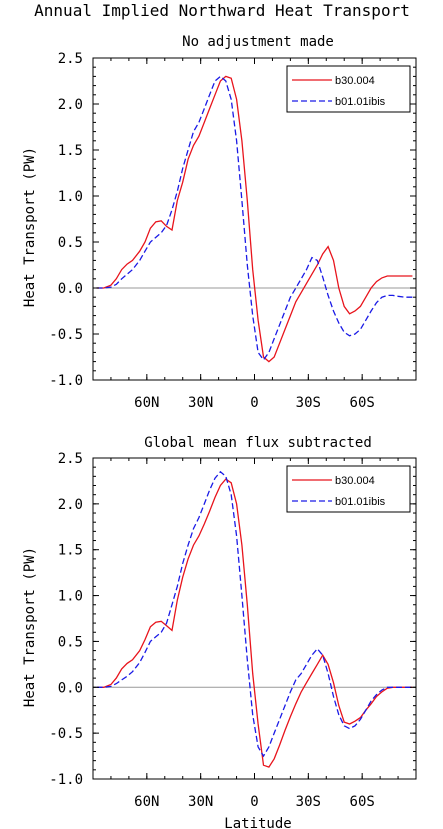  Describe the element at coordinates (258, 443) in the screenshot. I see `panel-title: Global mean flux subtracted` at that location.